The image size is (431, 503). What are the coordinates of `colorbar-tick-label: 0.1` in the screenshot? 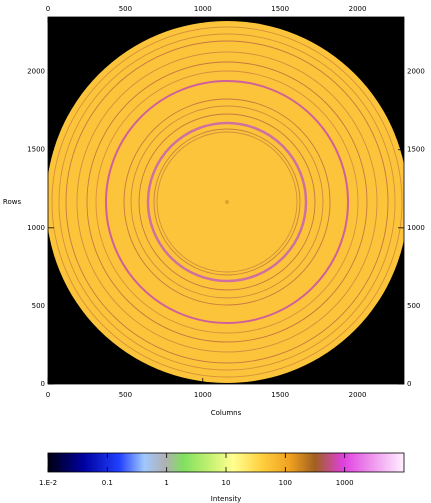 It's located at (107, 483).